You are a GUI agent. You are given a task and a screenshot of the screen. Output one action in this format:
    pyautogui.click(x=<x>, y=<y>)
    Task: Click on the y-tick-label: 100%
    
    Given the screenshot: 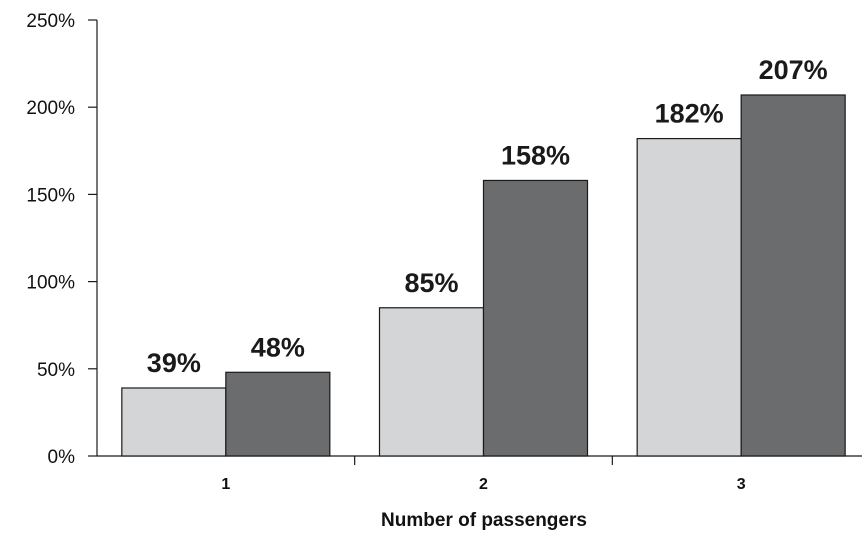 What is the action you would take?
    pyautogui.click(x=50, y=283)
    